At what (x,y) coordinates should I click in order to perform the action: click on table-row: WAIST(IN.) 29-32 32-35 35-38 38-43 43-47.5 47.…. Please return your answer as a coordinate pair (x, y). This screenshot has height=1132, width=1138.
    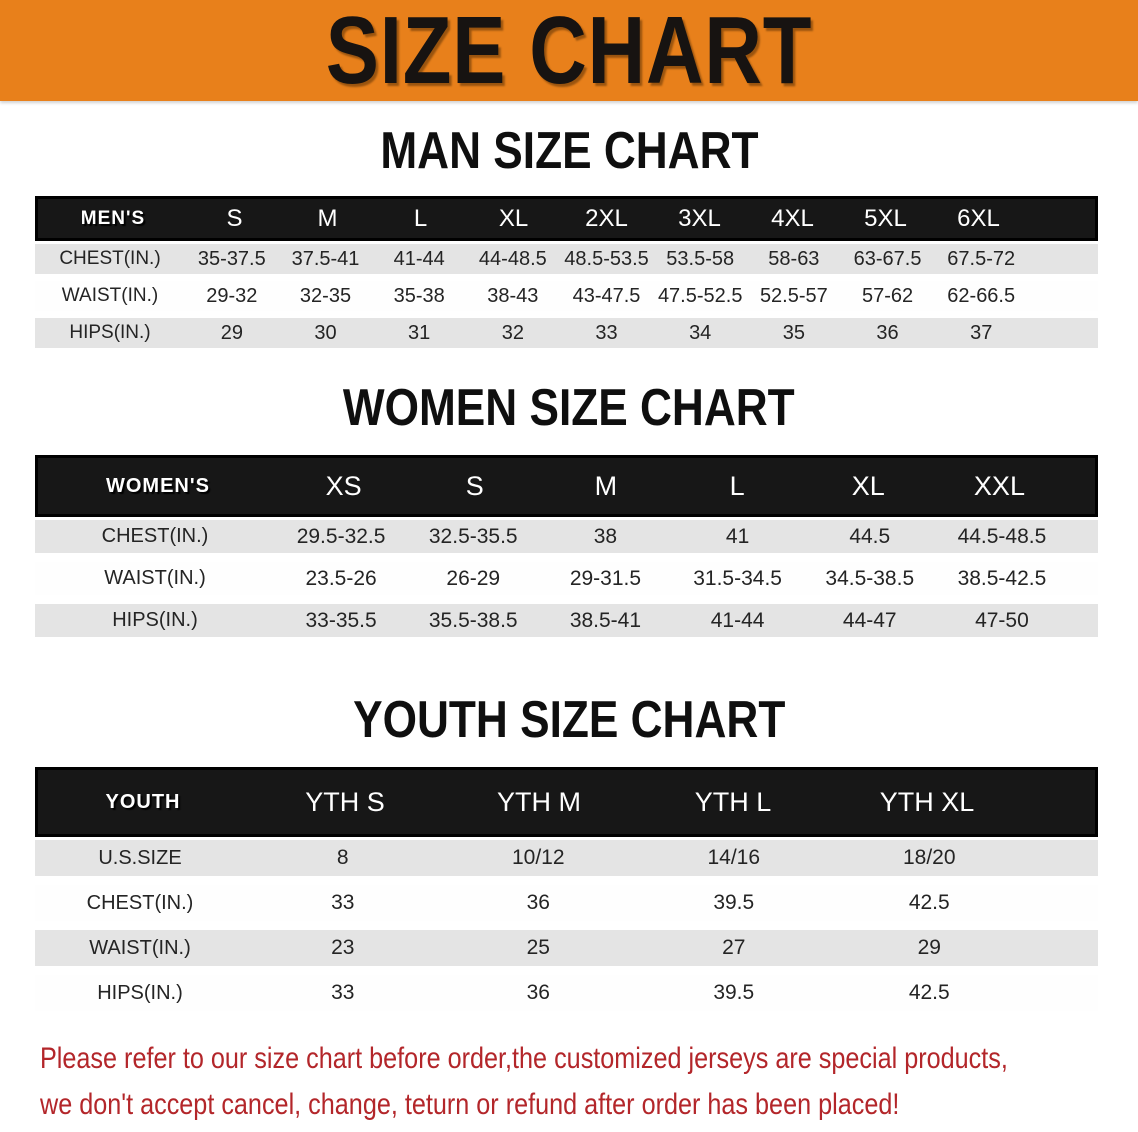
    Looking at the image, I should click on (566, 296).